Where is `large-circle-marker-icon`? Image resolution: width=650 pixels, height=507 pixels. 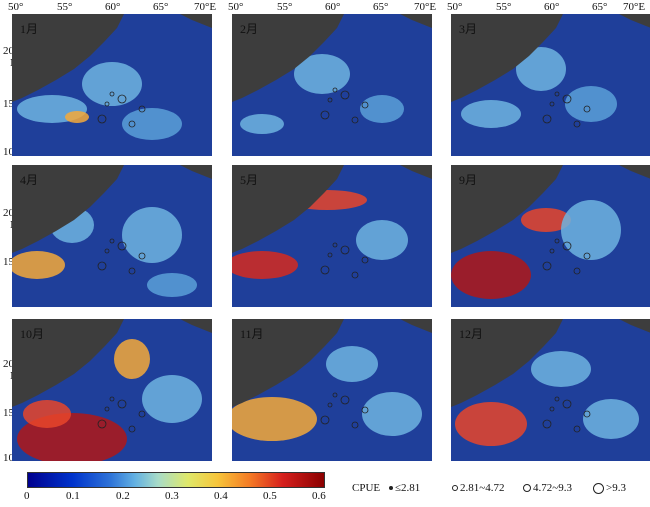
large-circle-marker-icon is located at coordinates (598, 488).